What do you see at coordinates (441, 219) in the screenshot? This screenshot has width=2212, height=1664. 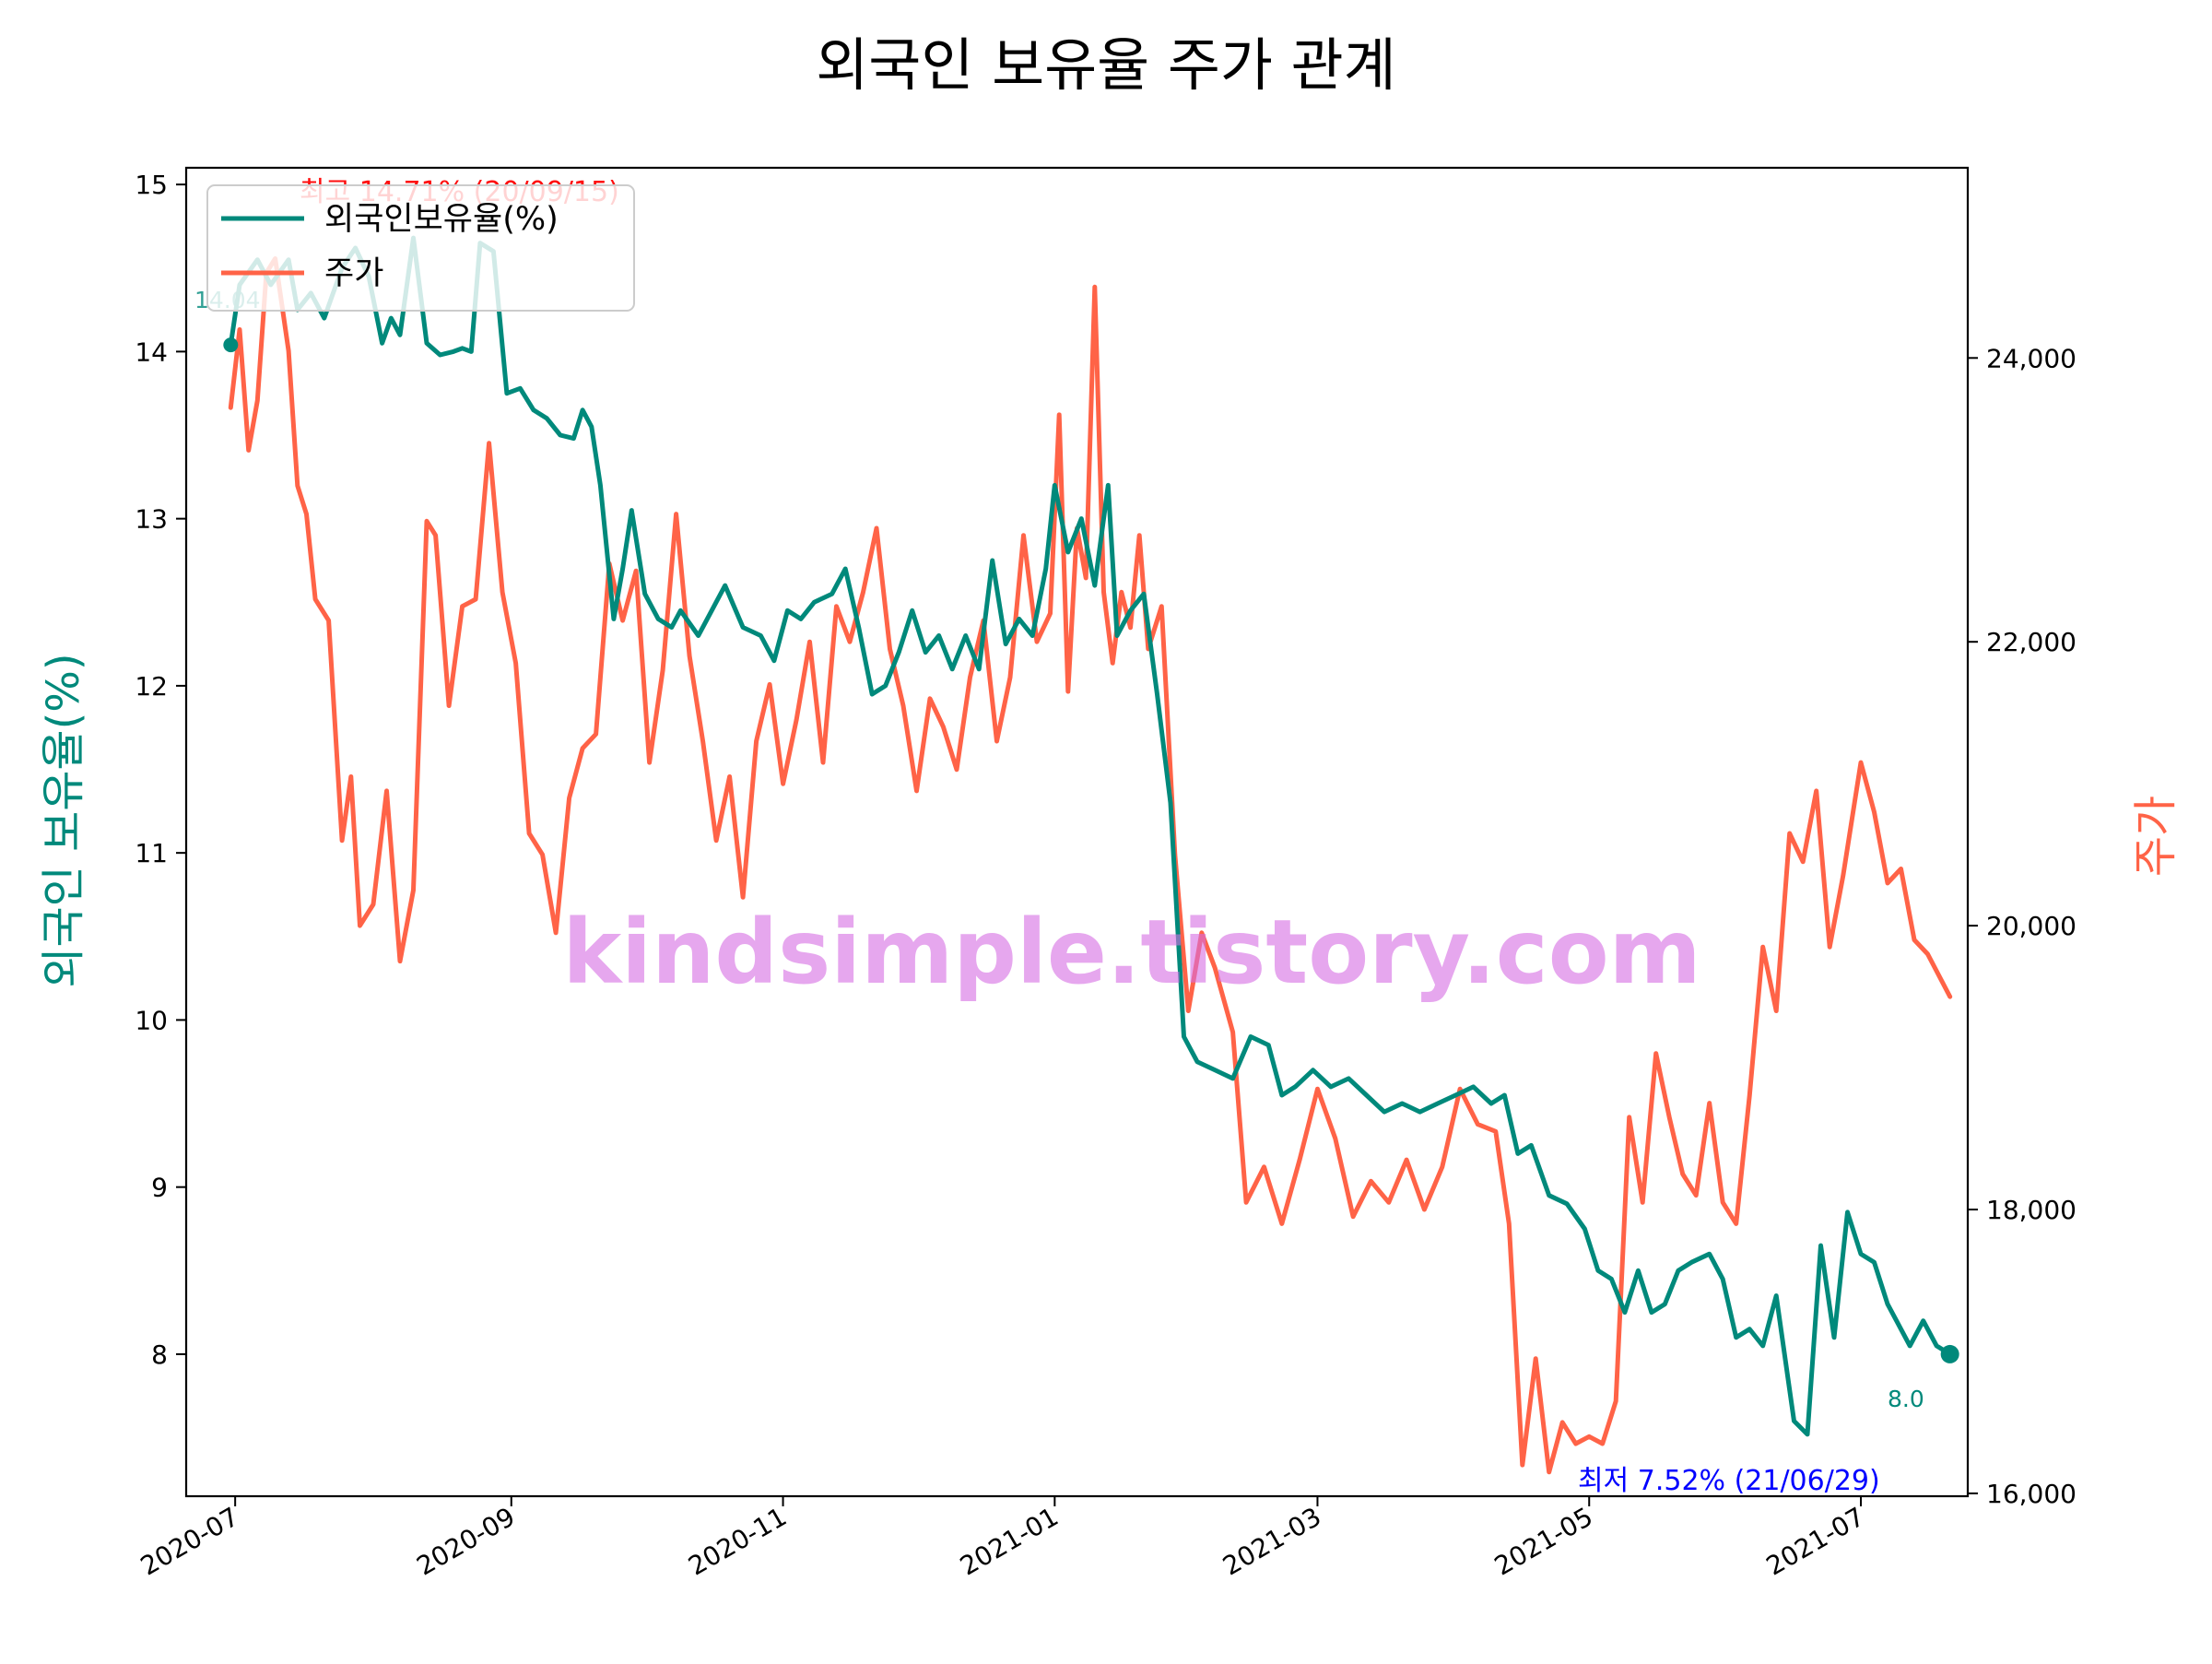 I see `legend-label-foreign: 외국인보유율(%)` at bounding box center [441, 219].